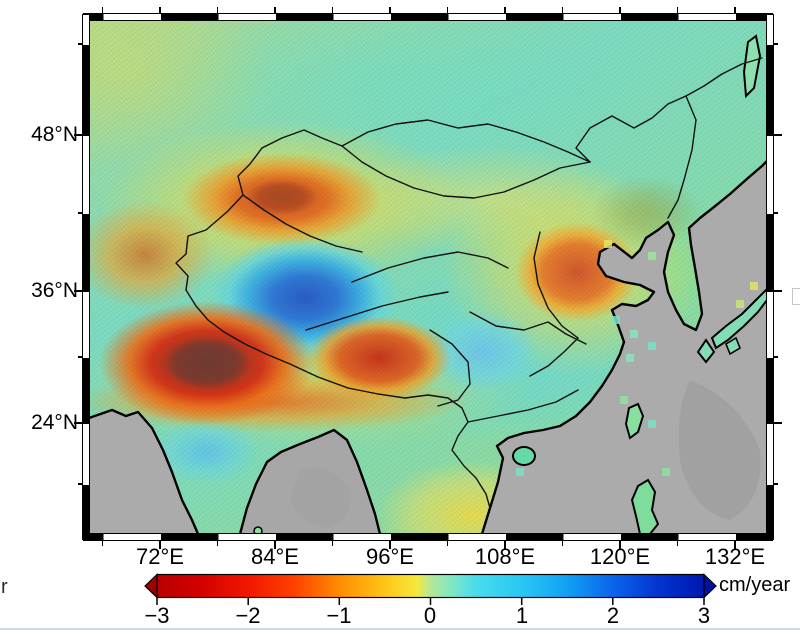 The width and height of the screenshot is (800, 635). Describe the element at coordinates (390, 556) in the screenshot. I see `lon-label-96e: 96°E` at that location.